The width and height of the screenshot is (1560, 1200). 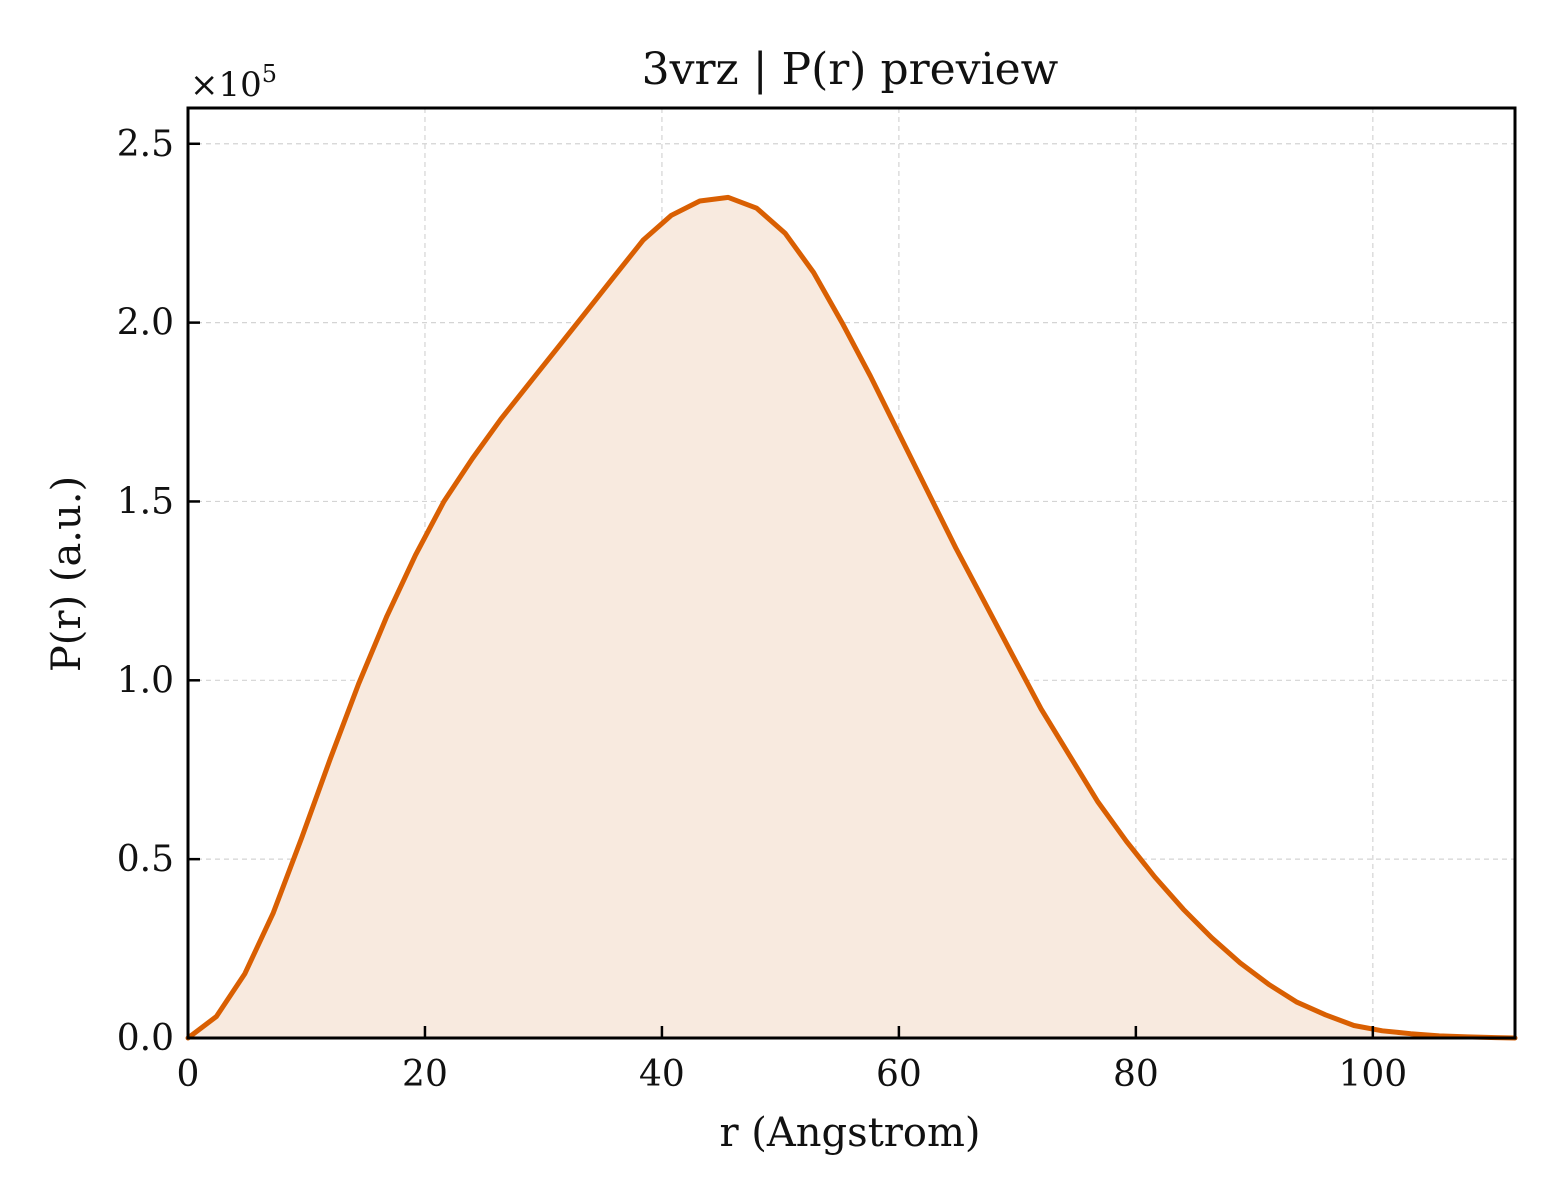 What do you see at coordinates (850, 69) in the screenshot?
I see `chart-title: 3vrz | P(r) preview` at bounding box center [850, 69].